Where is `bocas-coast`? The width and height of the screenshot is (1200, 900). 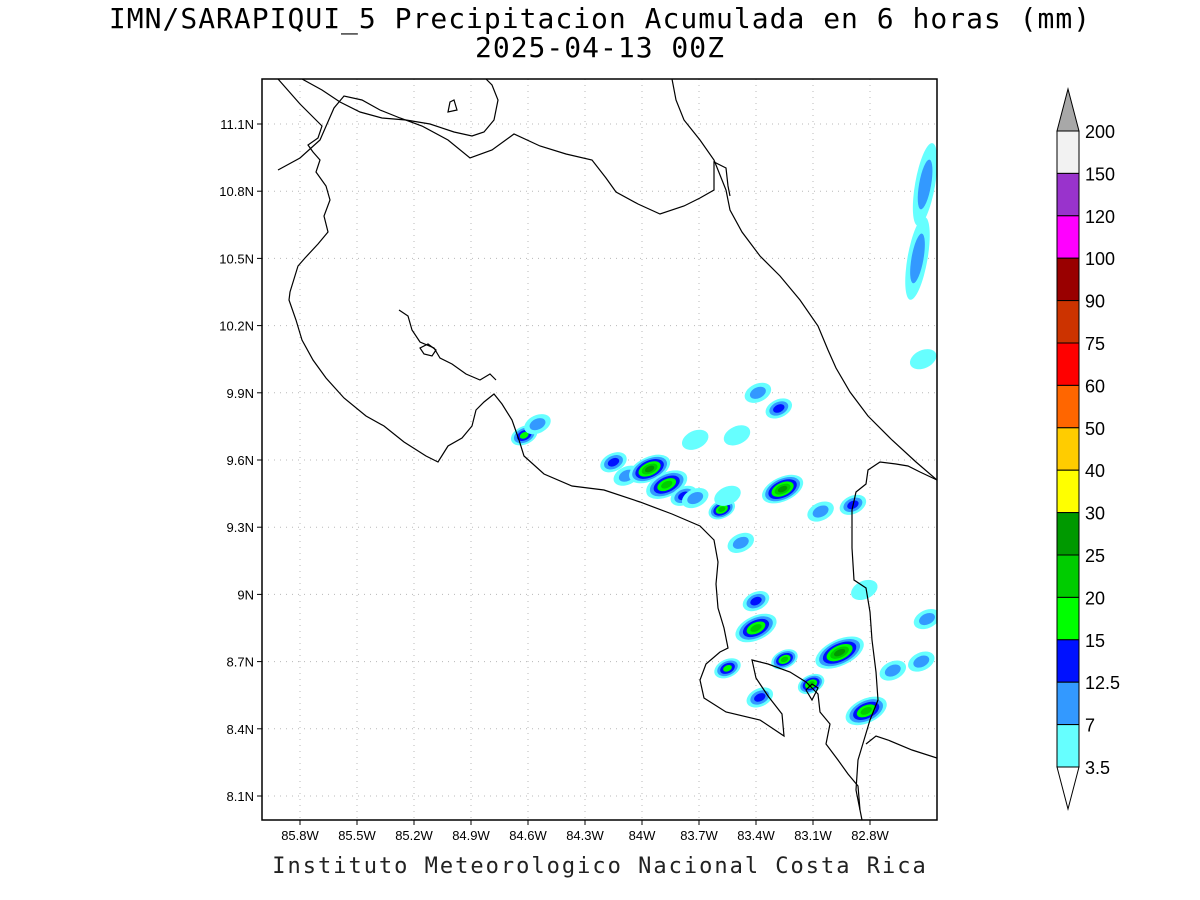
bocas-coast is located at coordinates (901, 747).